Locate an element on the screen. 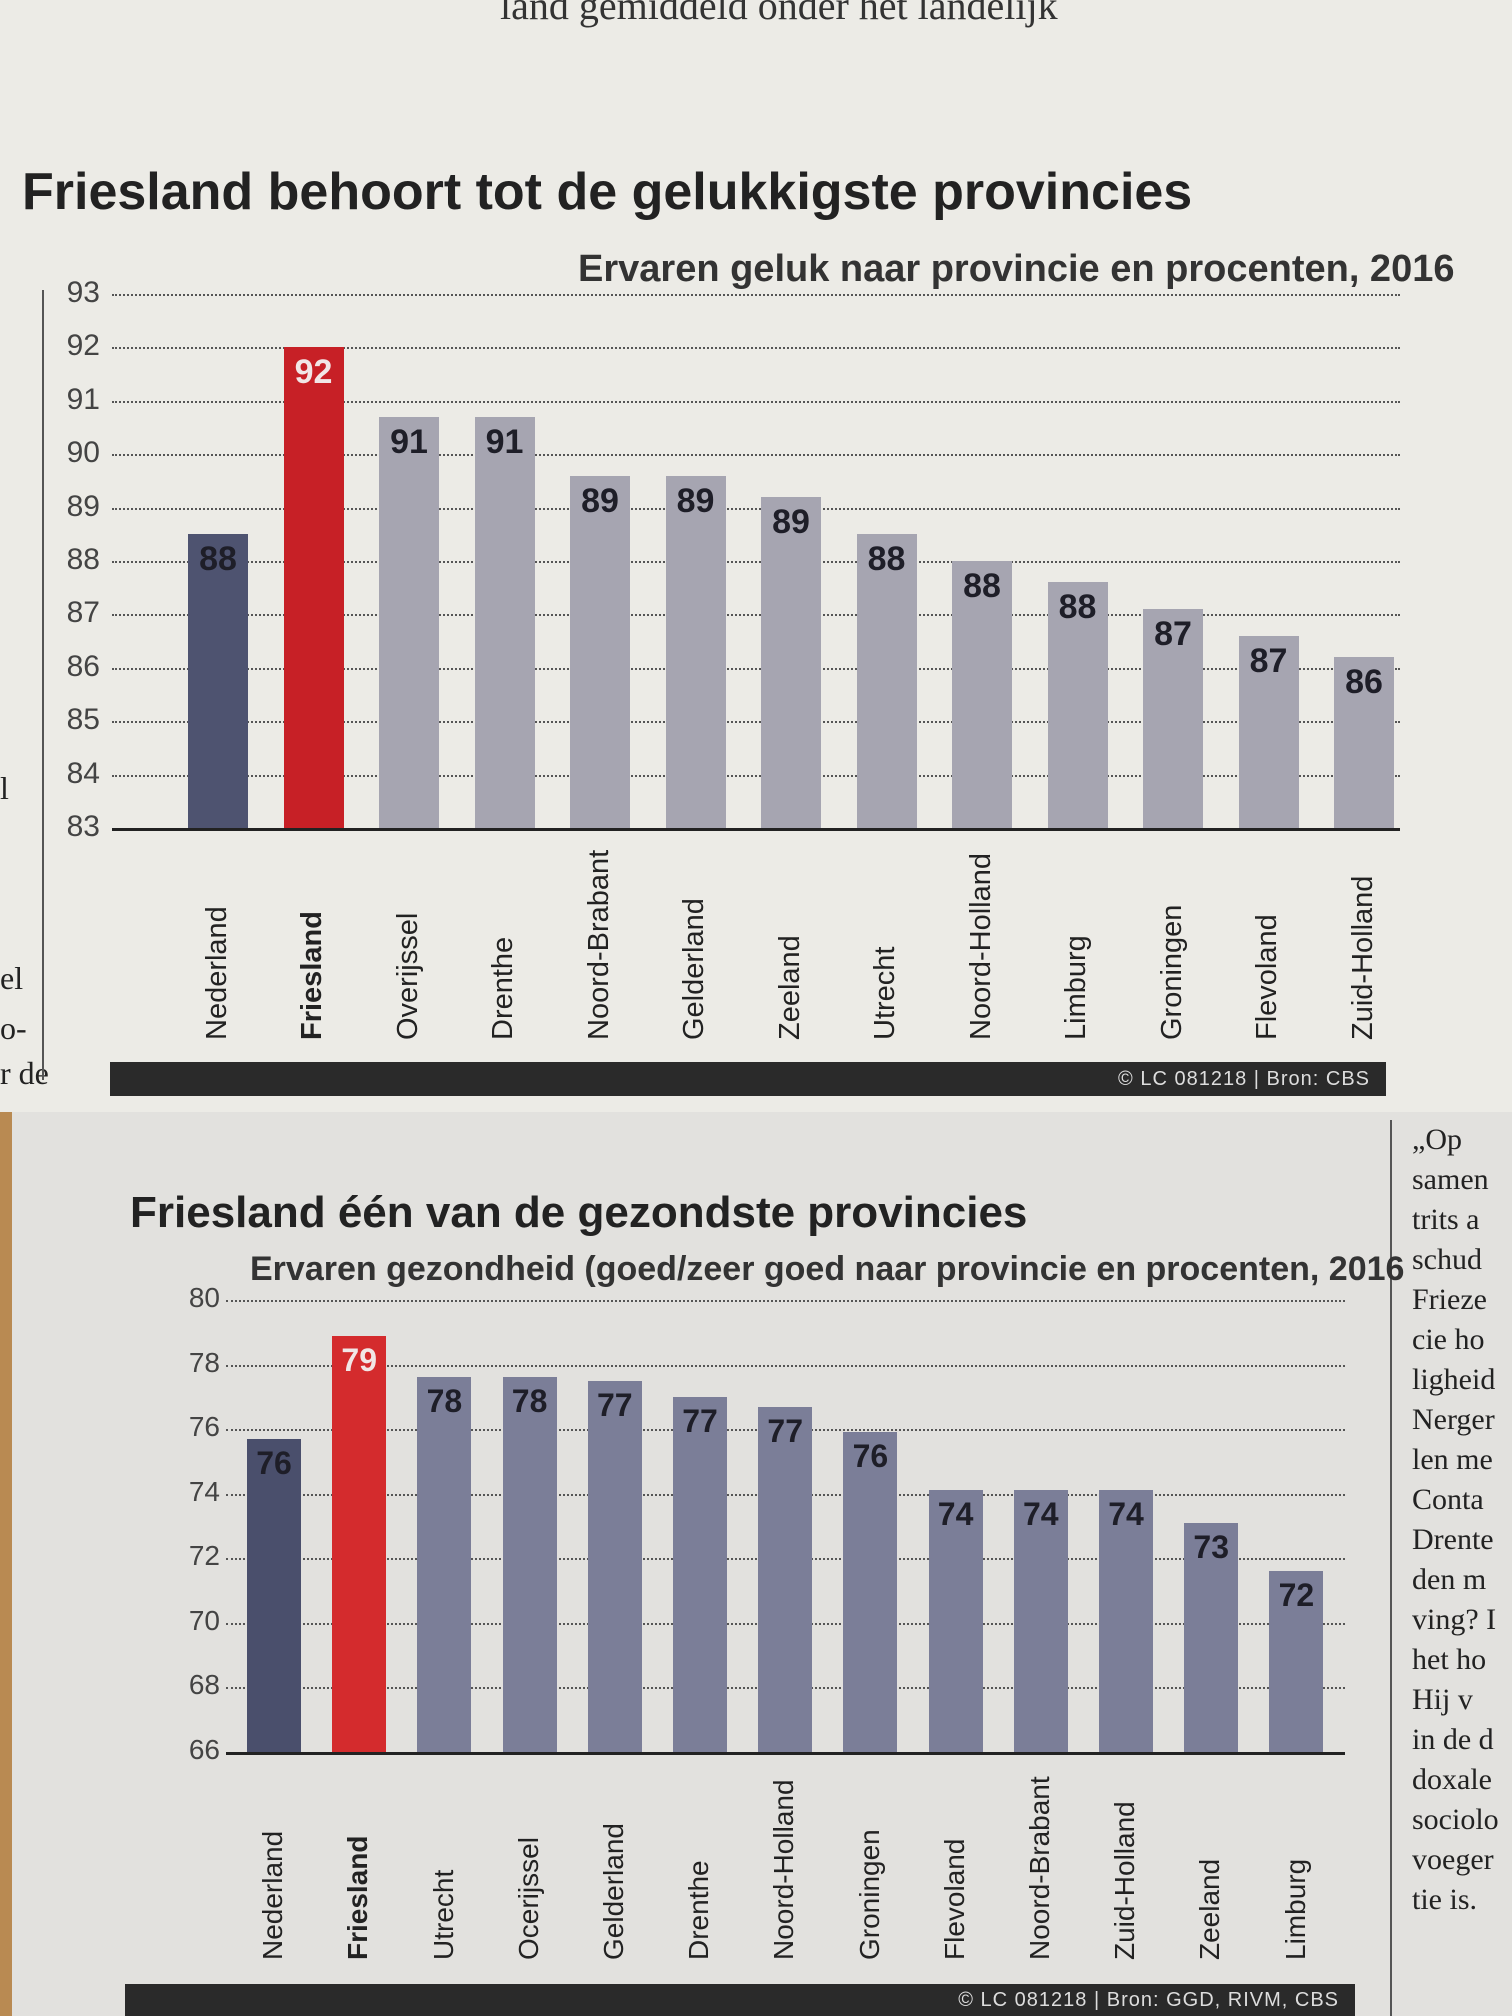  y-tick-label: 83 is located at coordinates (83, 826).